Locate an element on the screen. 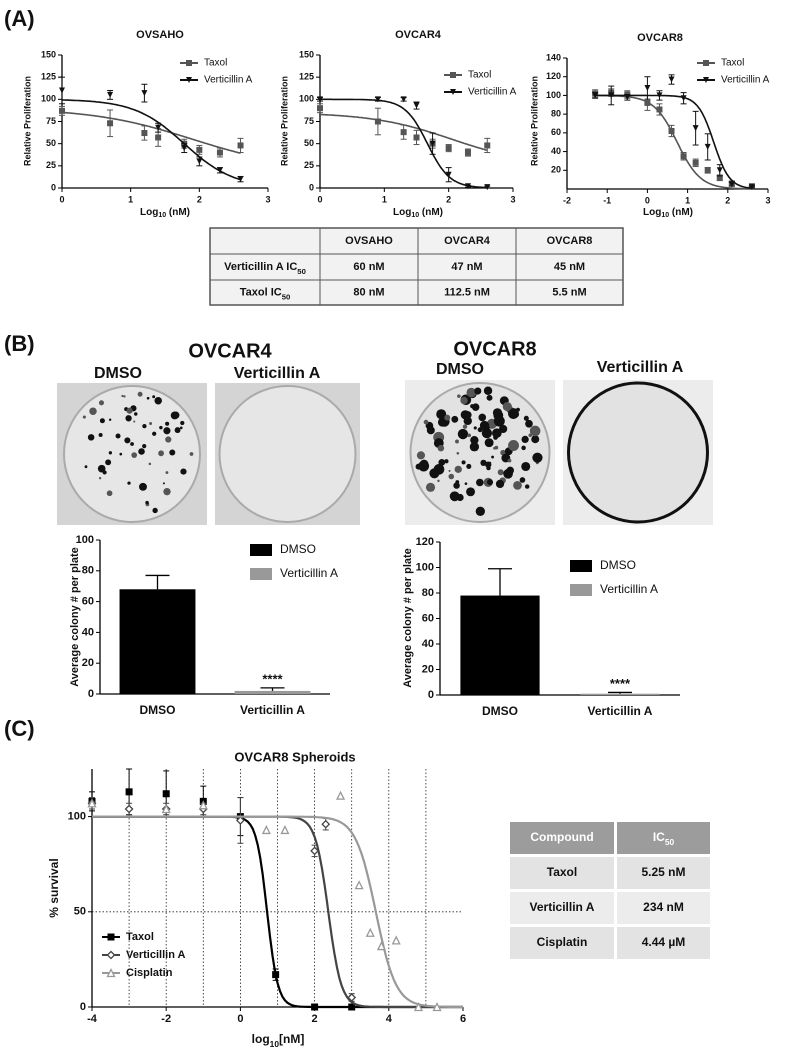 The width and height of the screenshot is (787, 1050). y-tick-label: 100 is located at coordinates (48, 99).